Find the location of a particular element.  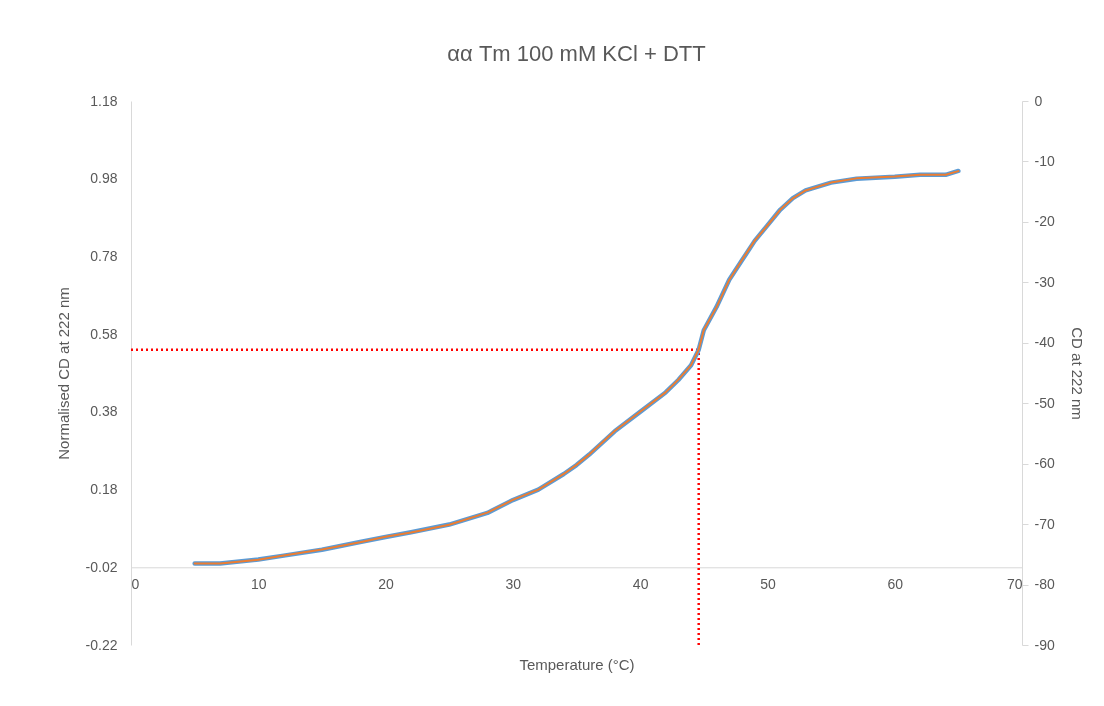

x-tick-label: 10 is located at coordinates (259, 583).